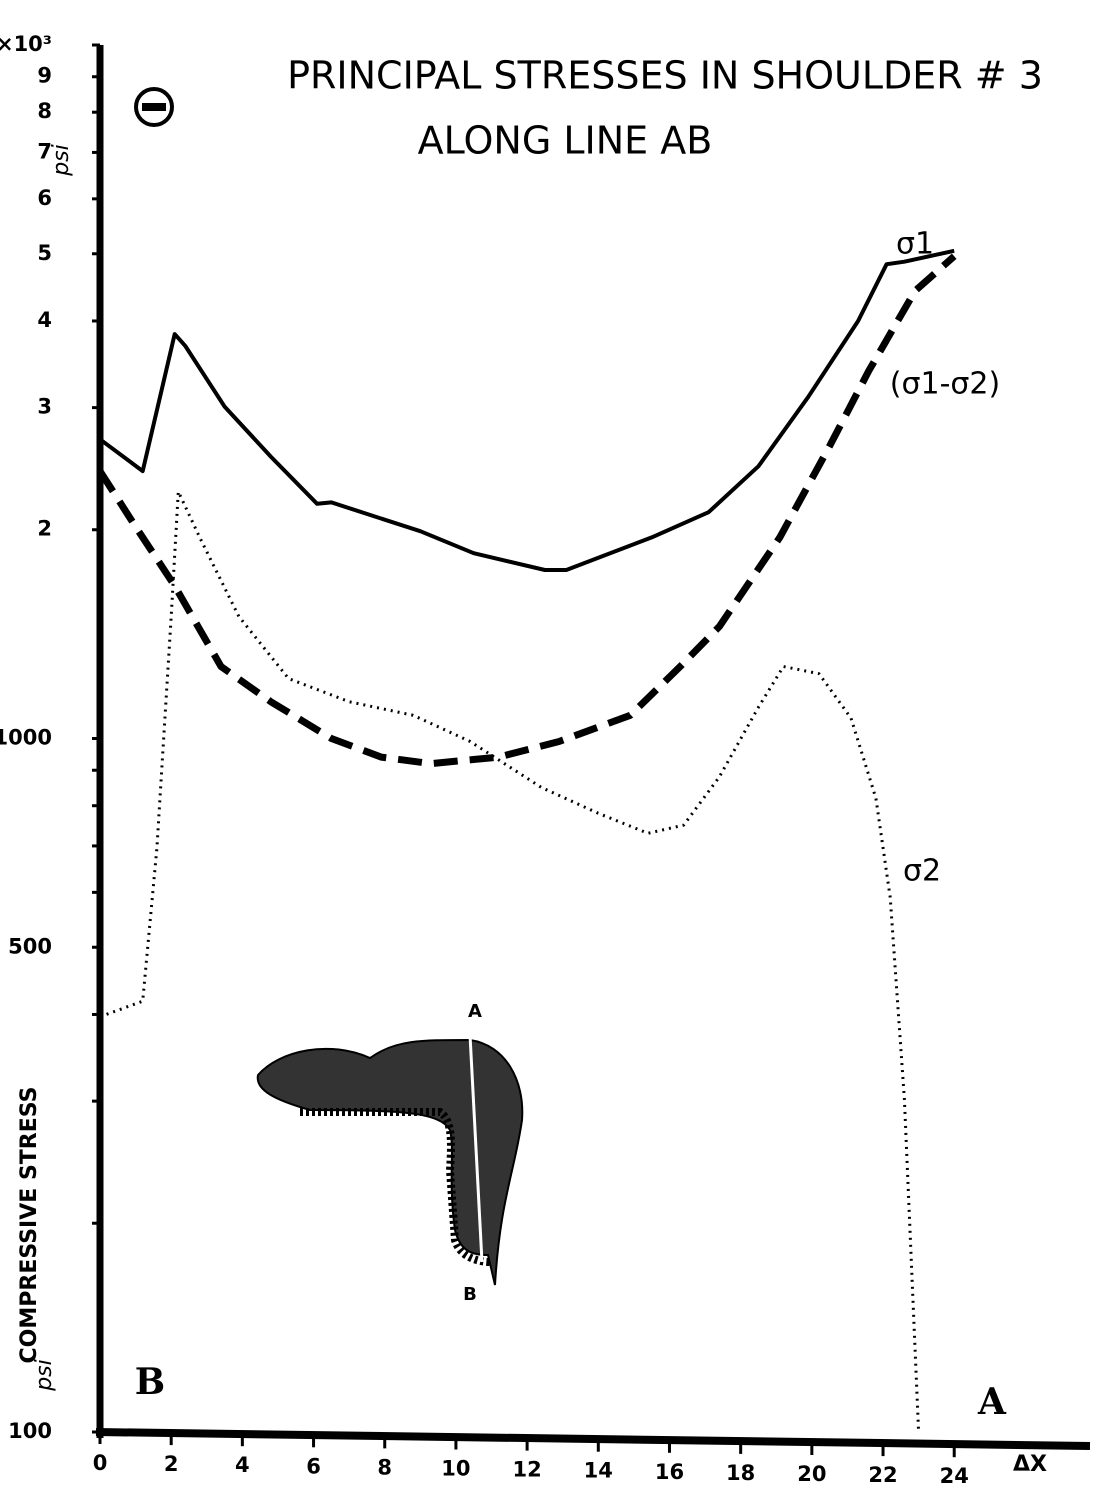 Image resolution: width=1096 pixels, height=1497 pixels. Describe the element at coordinates (390, 1153) in the screenshot. I see `inset-diagram: A B` at that location.